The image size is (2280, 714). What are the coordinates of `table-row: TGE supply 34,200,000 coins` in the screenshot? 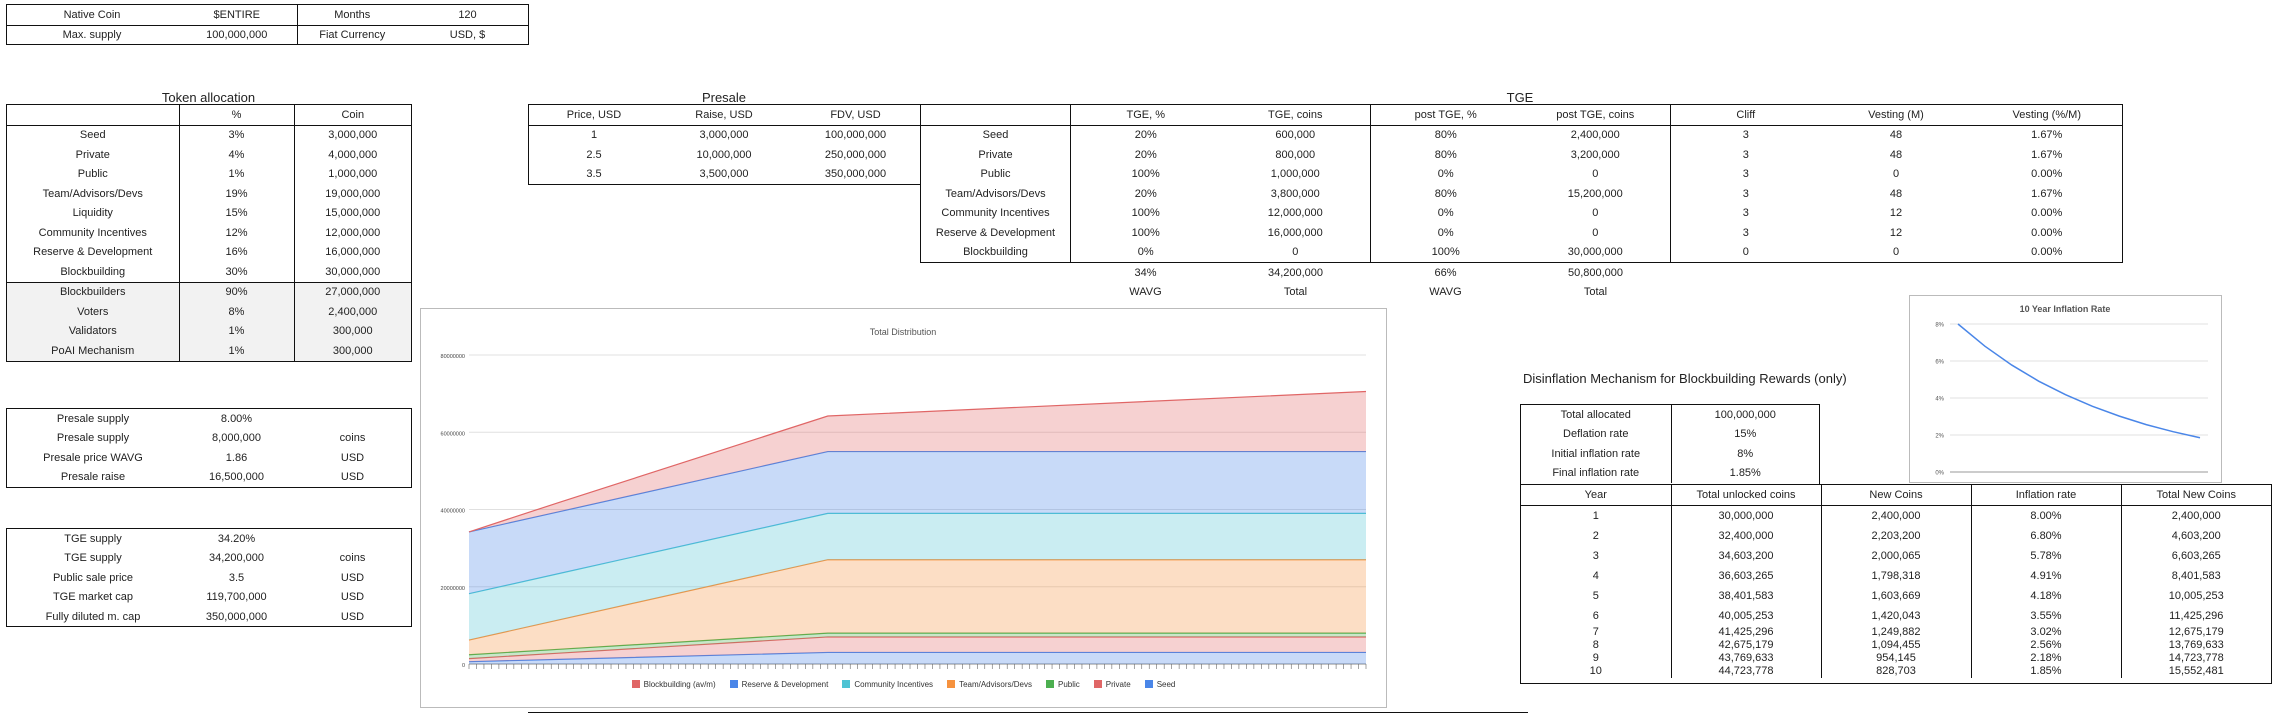 It's located at (209, 559).